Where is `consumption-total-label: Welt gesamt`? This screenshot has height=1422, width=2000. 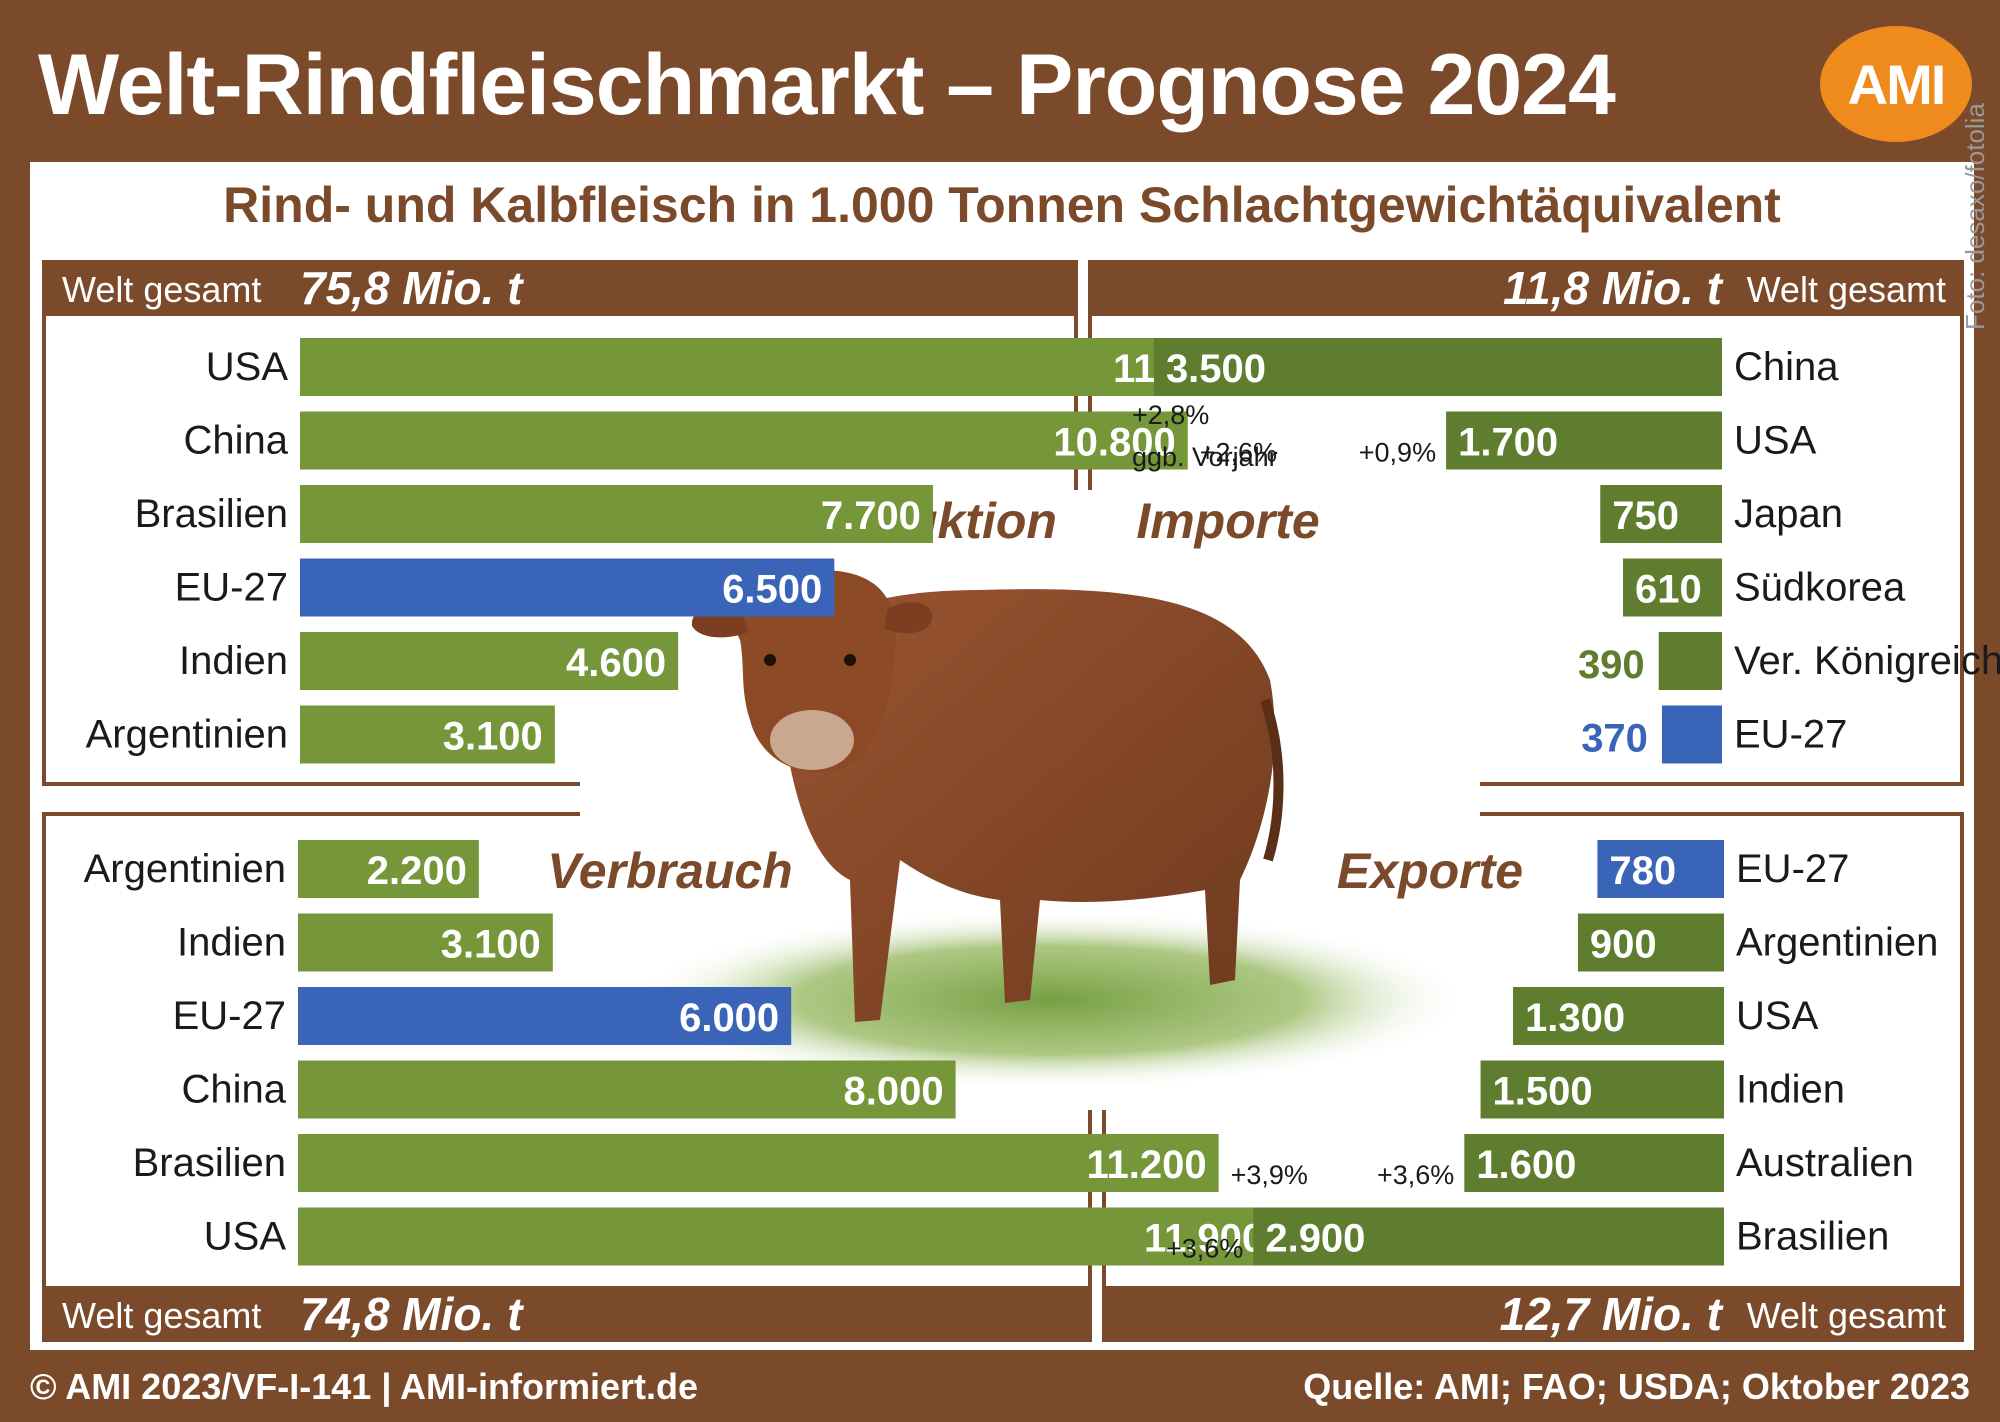 consumption-total-label: Welt gesamt is located at coordinates (161, 1315).